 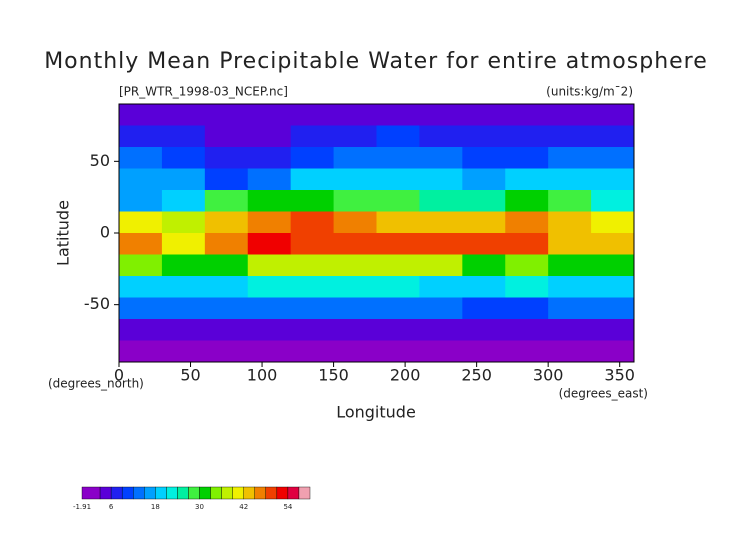 What do you see at coordinates (199, 507) in the screenshot?
I see `colorbar-tick-label: 30` at bounding box center [199, 507].